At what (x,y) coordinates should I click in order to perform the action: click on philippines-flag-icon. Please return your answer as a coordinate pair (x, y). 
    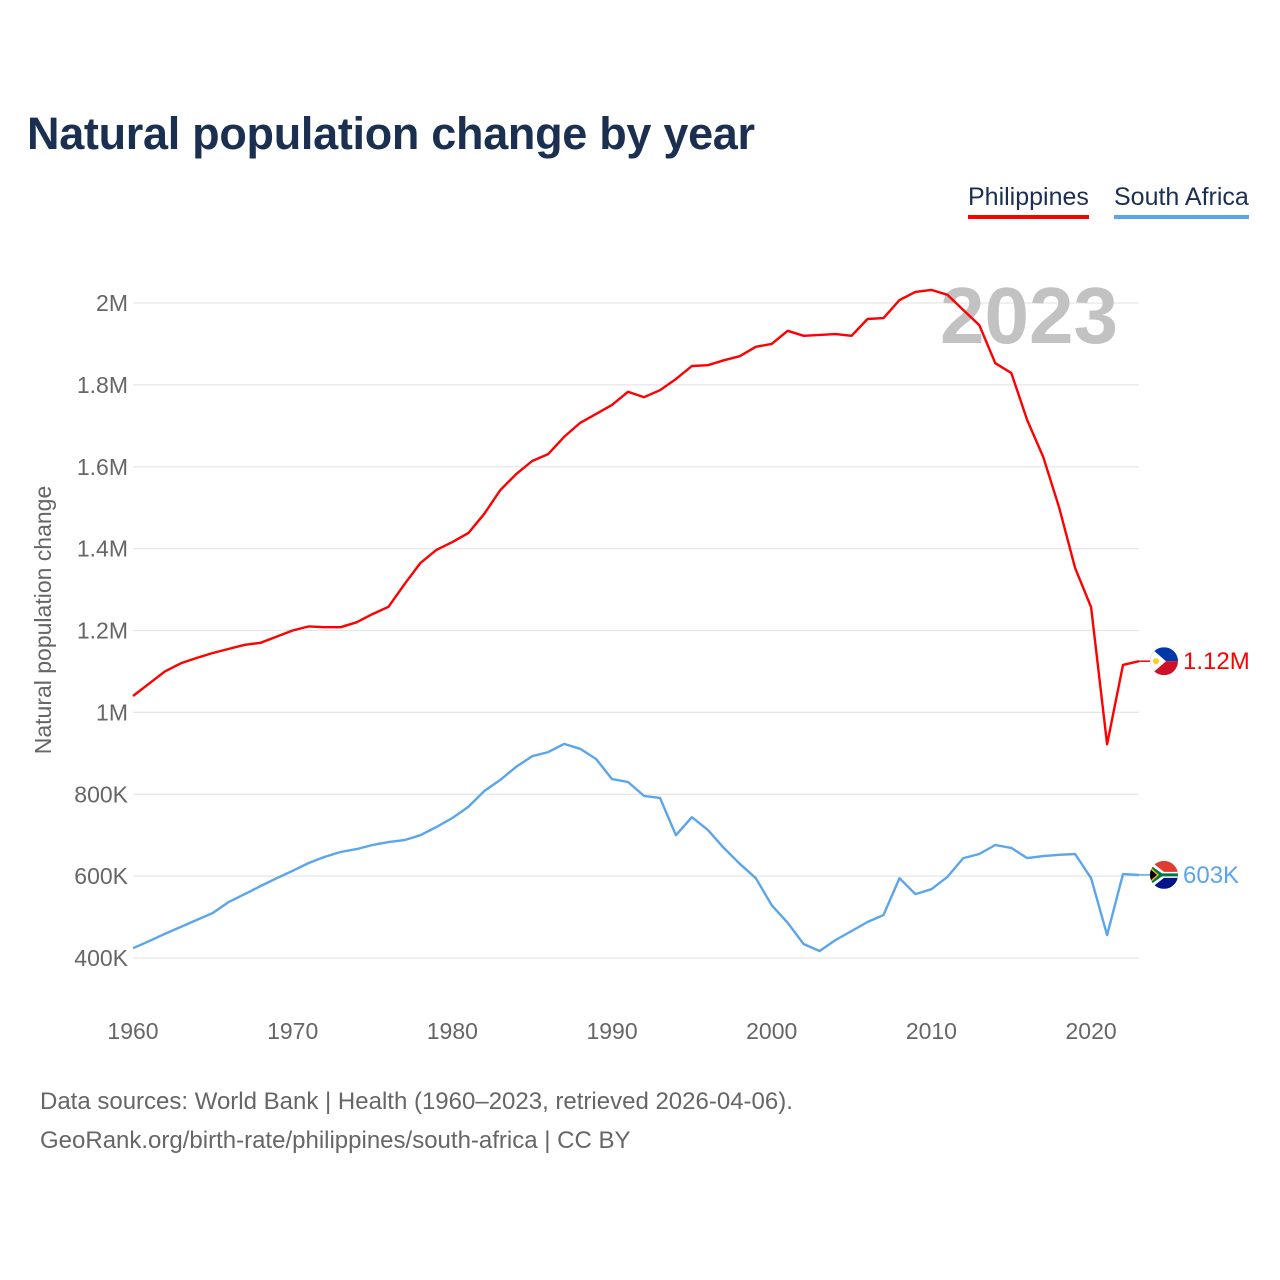
    Looking at the image, I should click on (1164, 661).